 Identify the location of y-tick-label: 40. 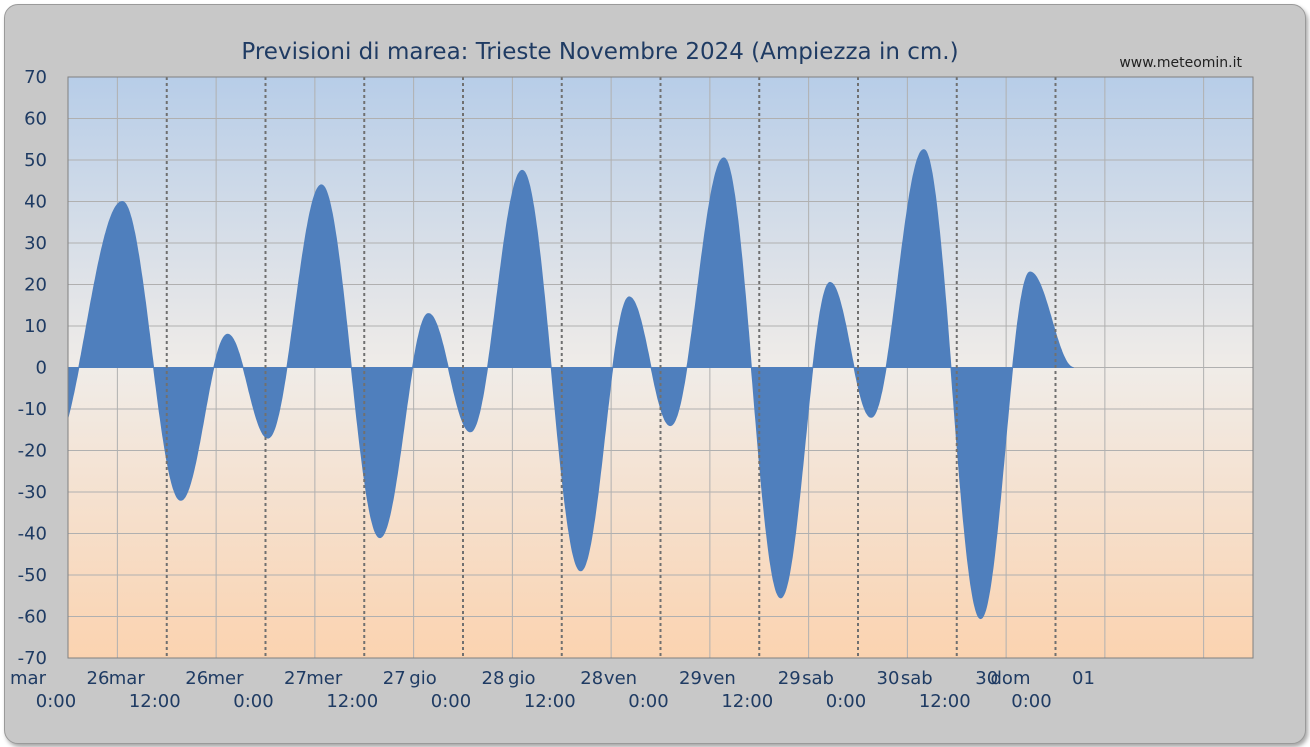
(35, 202).